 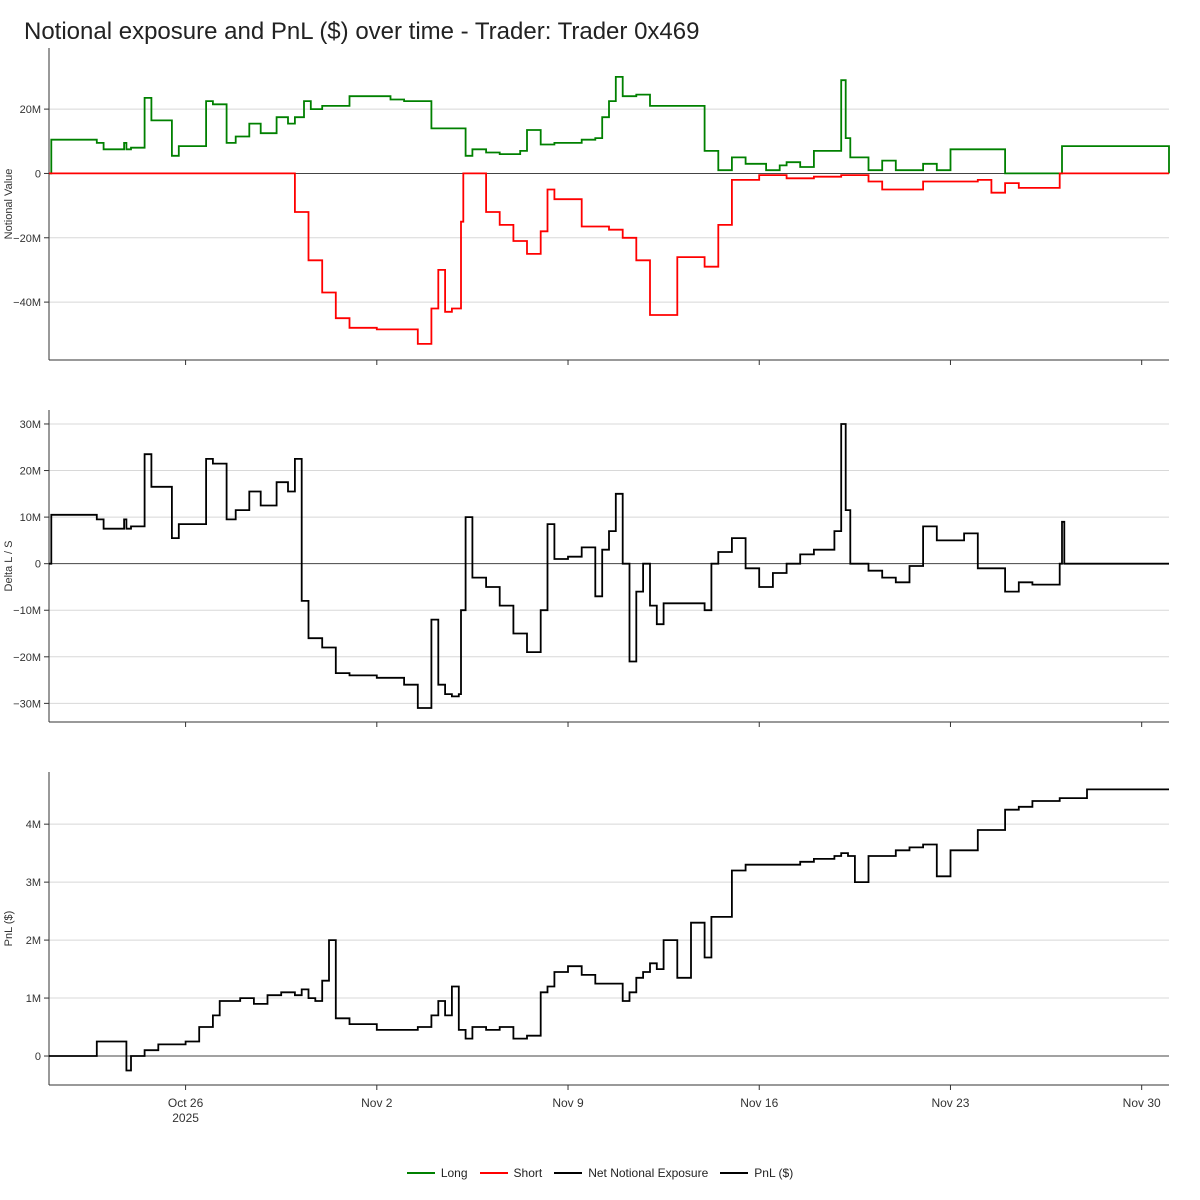 I want to click on x-tick-label: Nov 2, so click(x=377, y=1103).